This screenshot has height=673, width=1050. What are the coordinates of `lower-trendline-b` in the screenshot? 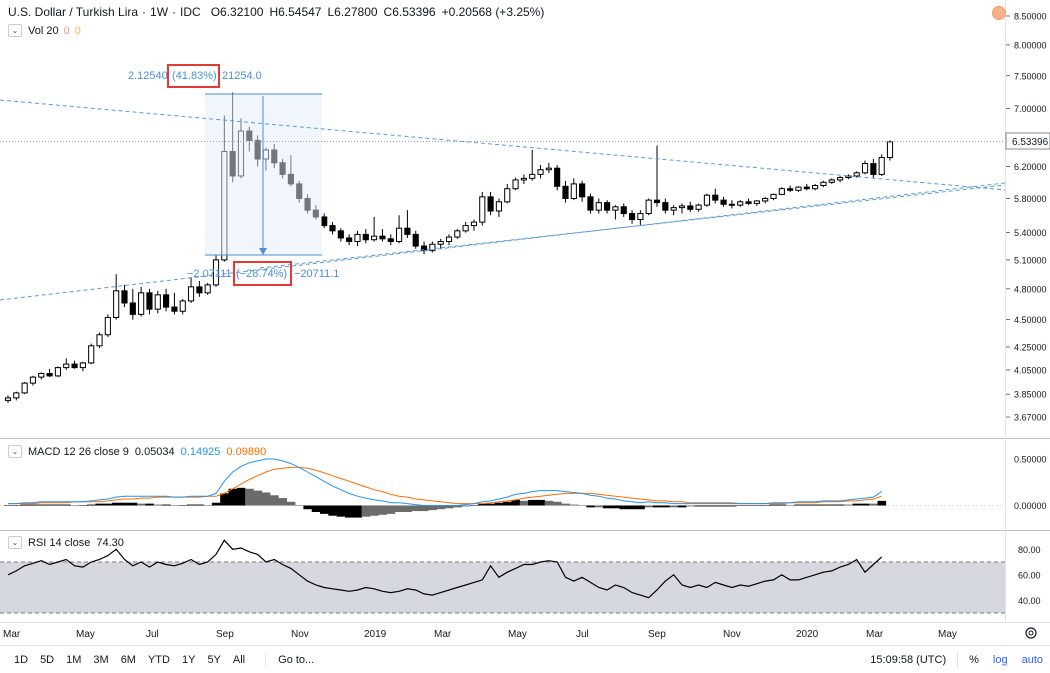 It's located at (632, 226).